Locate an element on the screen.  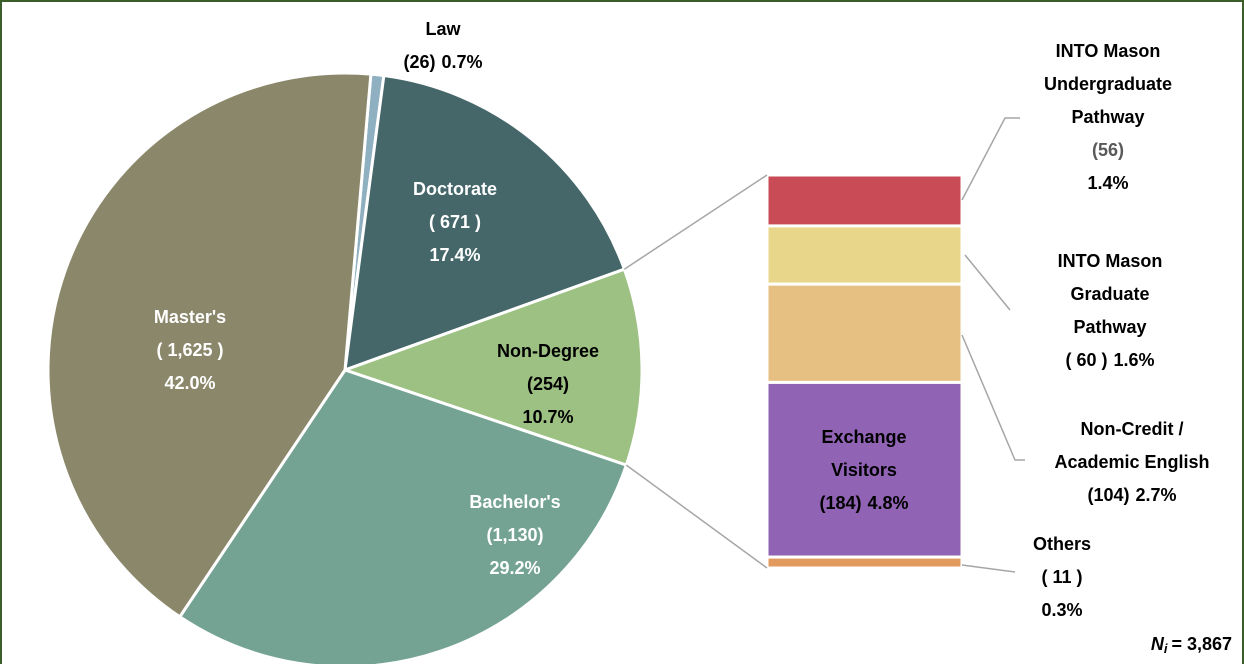
data-label: ( 11 ) is located at coordinates (1061, 577).